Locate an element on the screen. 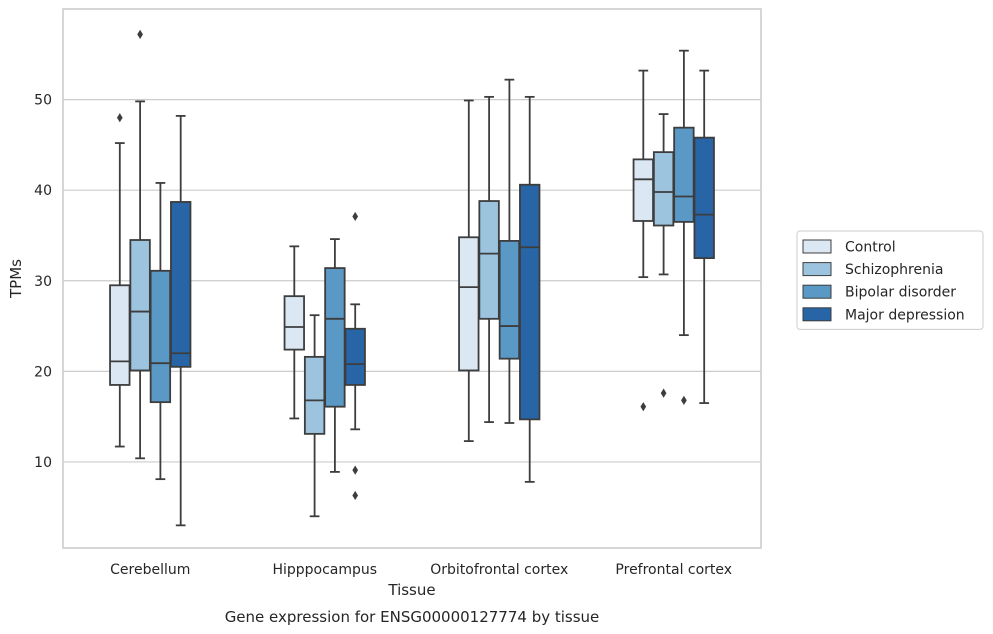  x-tick-label: Hipppocampus is located at coordinates (324, 570).